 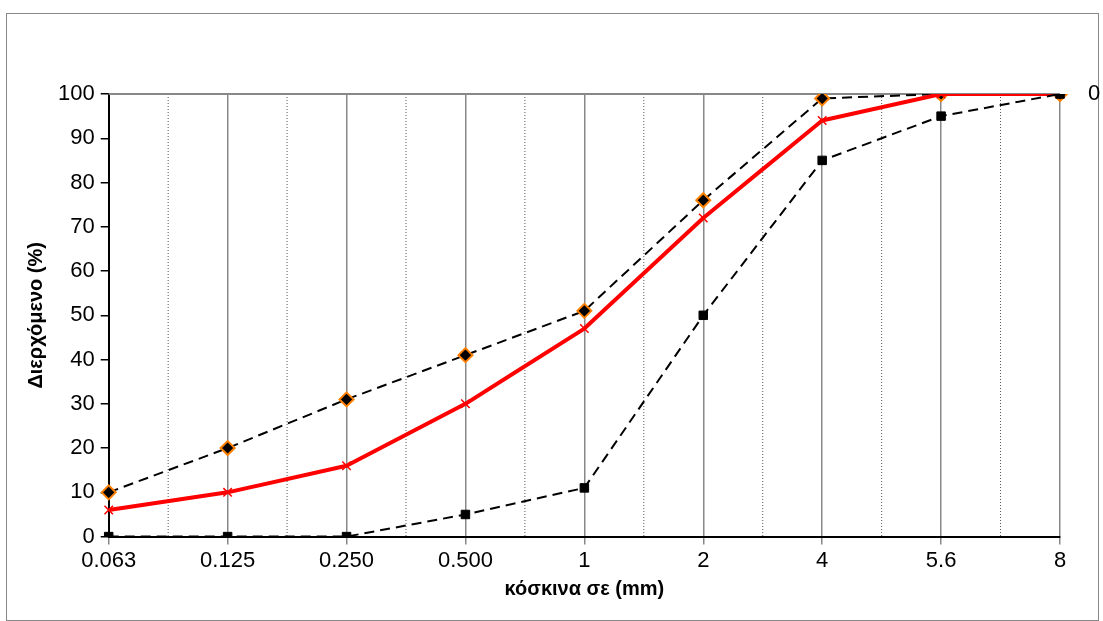 What do you see at coordinates (465, 559) in the screenshot?
I see `x-tick-label: 0.500` at bounding box center [465, 559].